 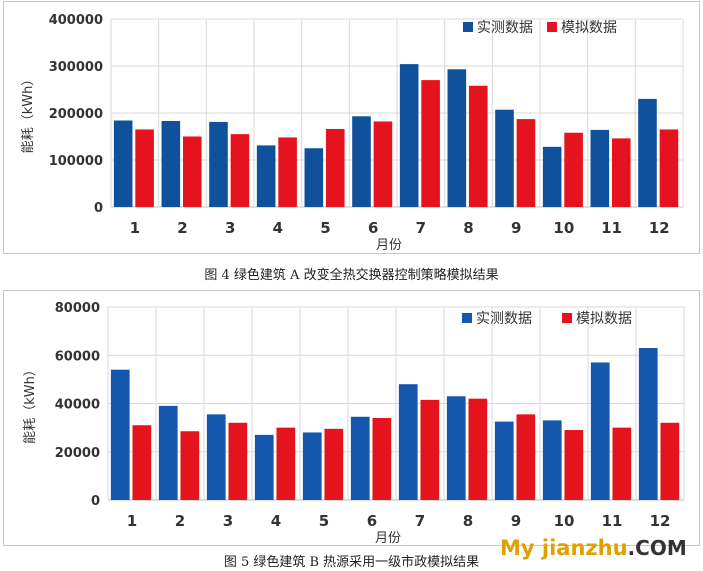 What do you see at coordinates (77, 356) in the screenshot?
I see `y-tick-label: 60000` at bounding box center [77, 356].